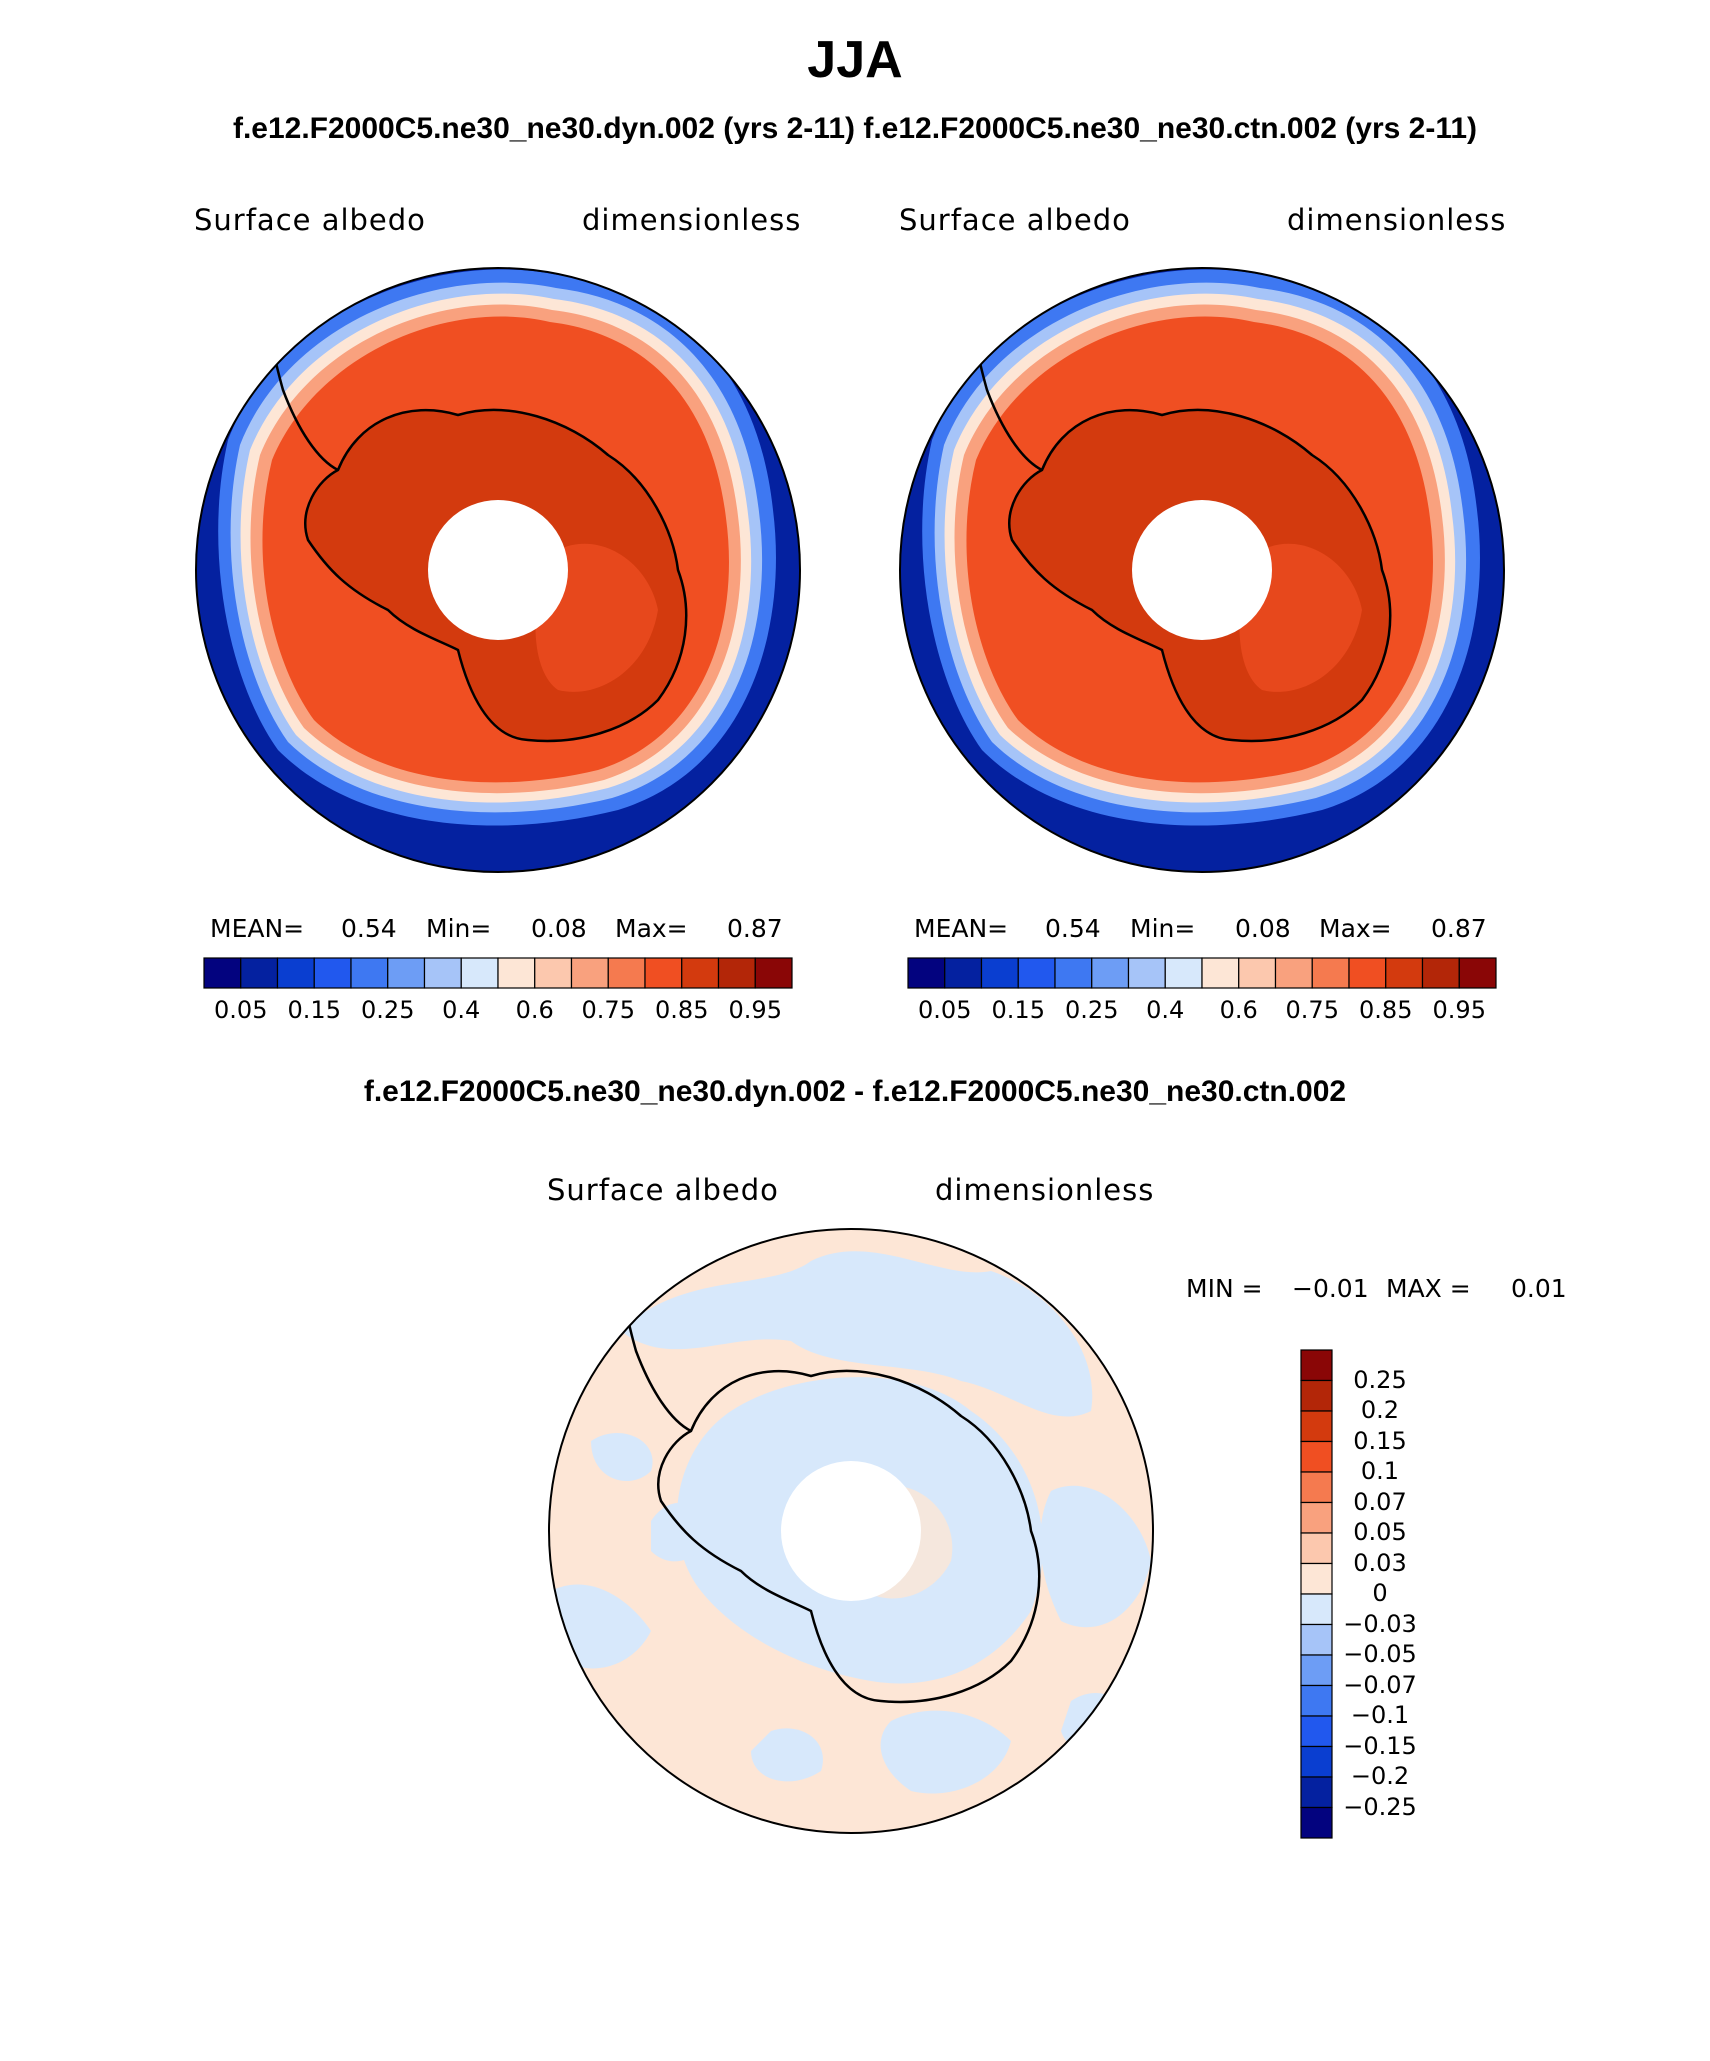 The width and height of the screenshot is (1710, 2061). Describe the element at coordinates (1380, 1501) in the screenshot. I see `diff-colorbar-tick-label: 0.07` at that location.